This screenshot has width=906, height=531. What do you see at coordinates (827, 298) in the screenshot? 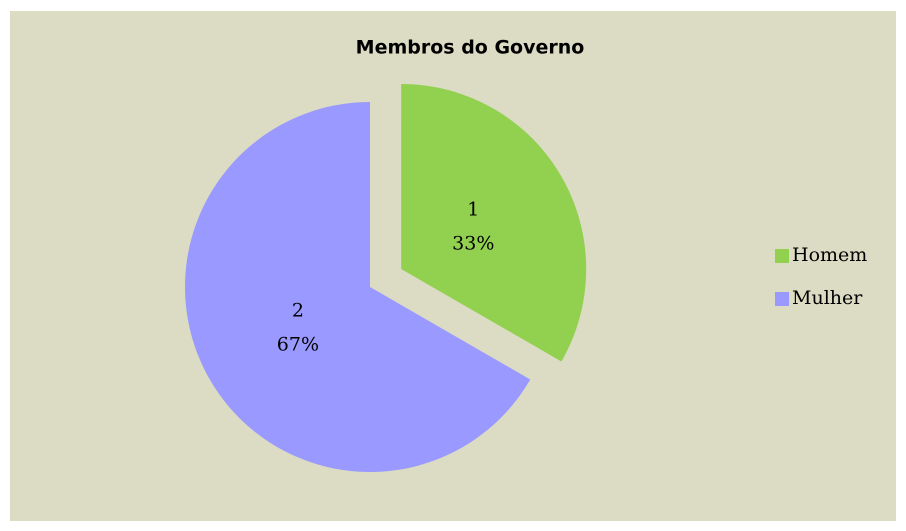
I see `legend-label: Mulher` at bounding box center [827, 298].